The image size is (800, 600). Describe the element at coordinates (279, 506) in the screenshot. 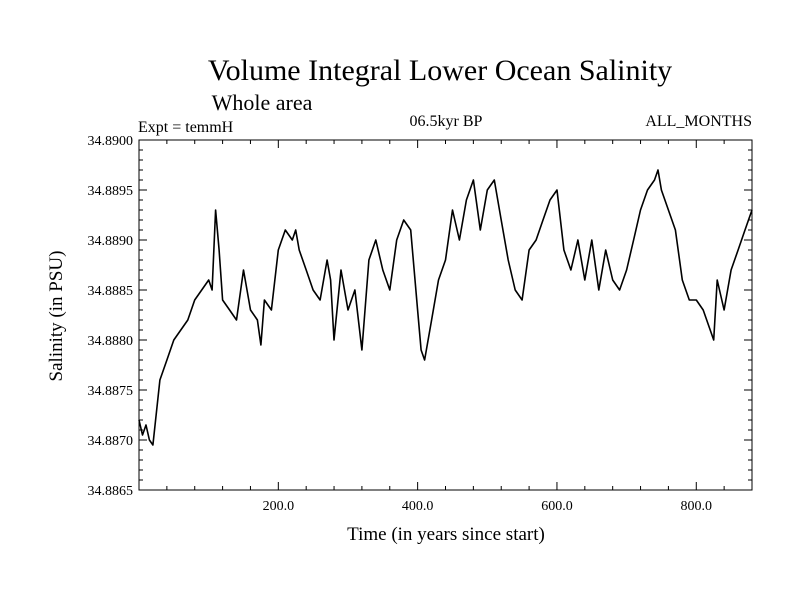

I see `x-tick-label: 200.0` at that location.